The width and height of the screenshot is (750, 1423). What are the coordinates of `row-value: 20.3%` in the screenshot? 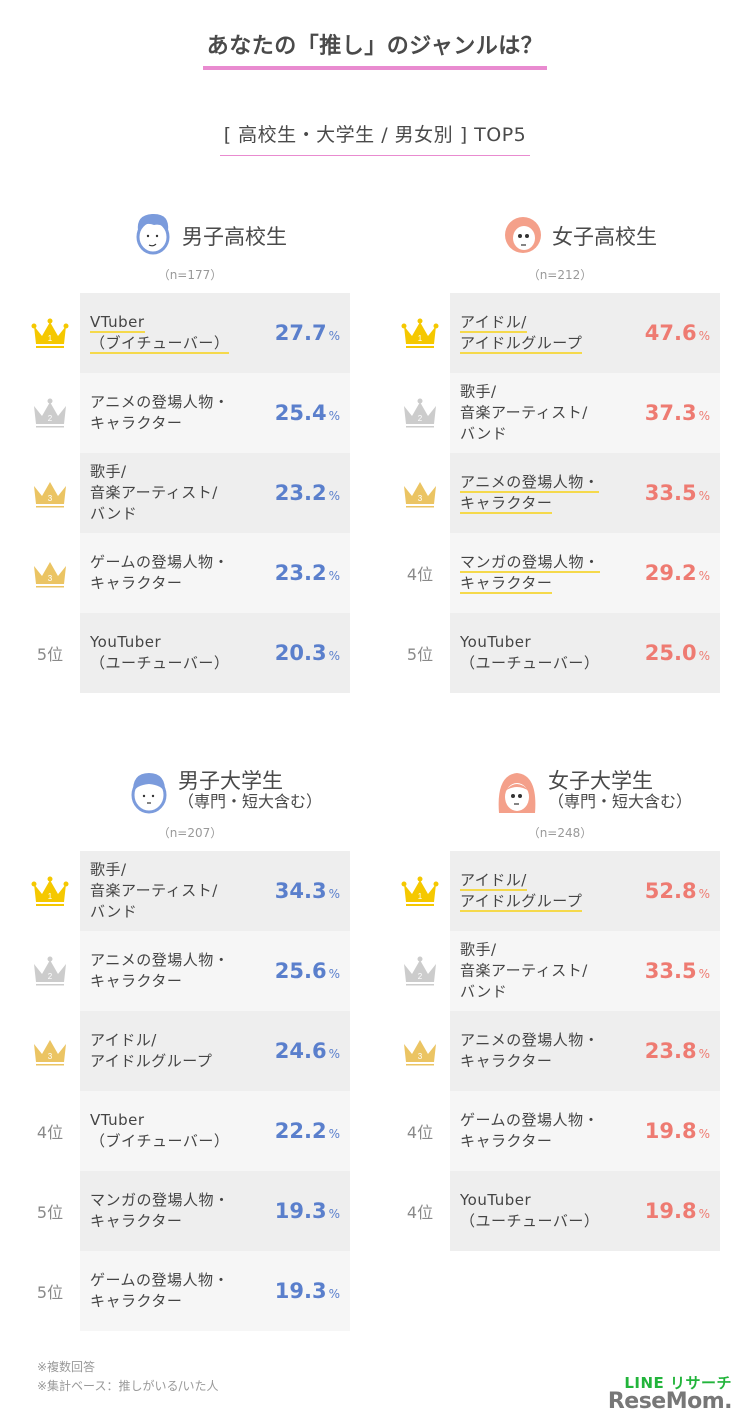 It's located at (307, 653).